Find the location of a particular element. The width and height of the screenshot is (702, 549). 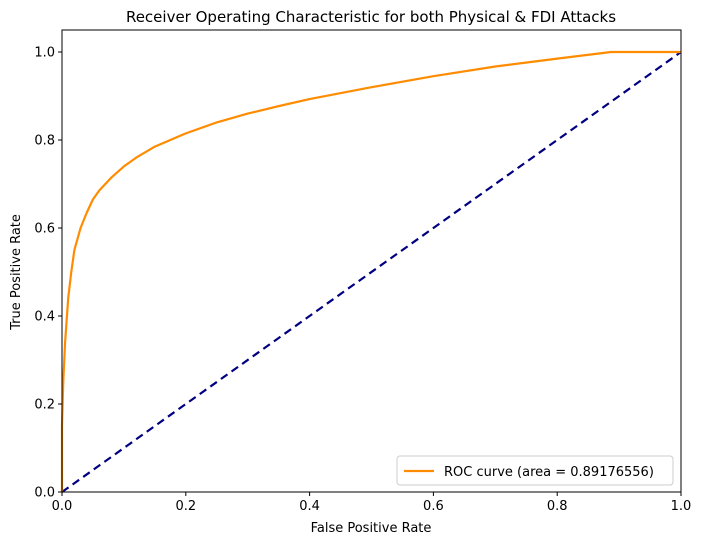

y-tick-label: 0.0 is located at coordinates (44, 493).